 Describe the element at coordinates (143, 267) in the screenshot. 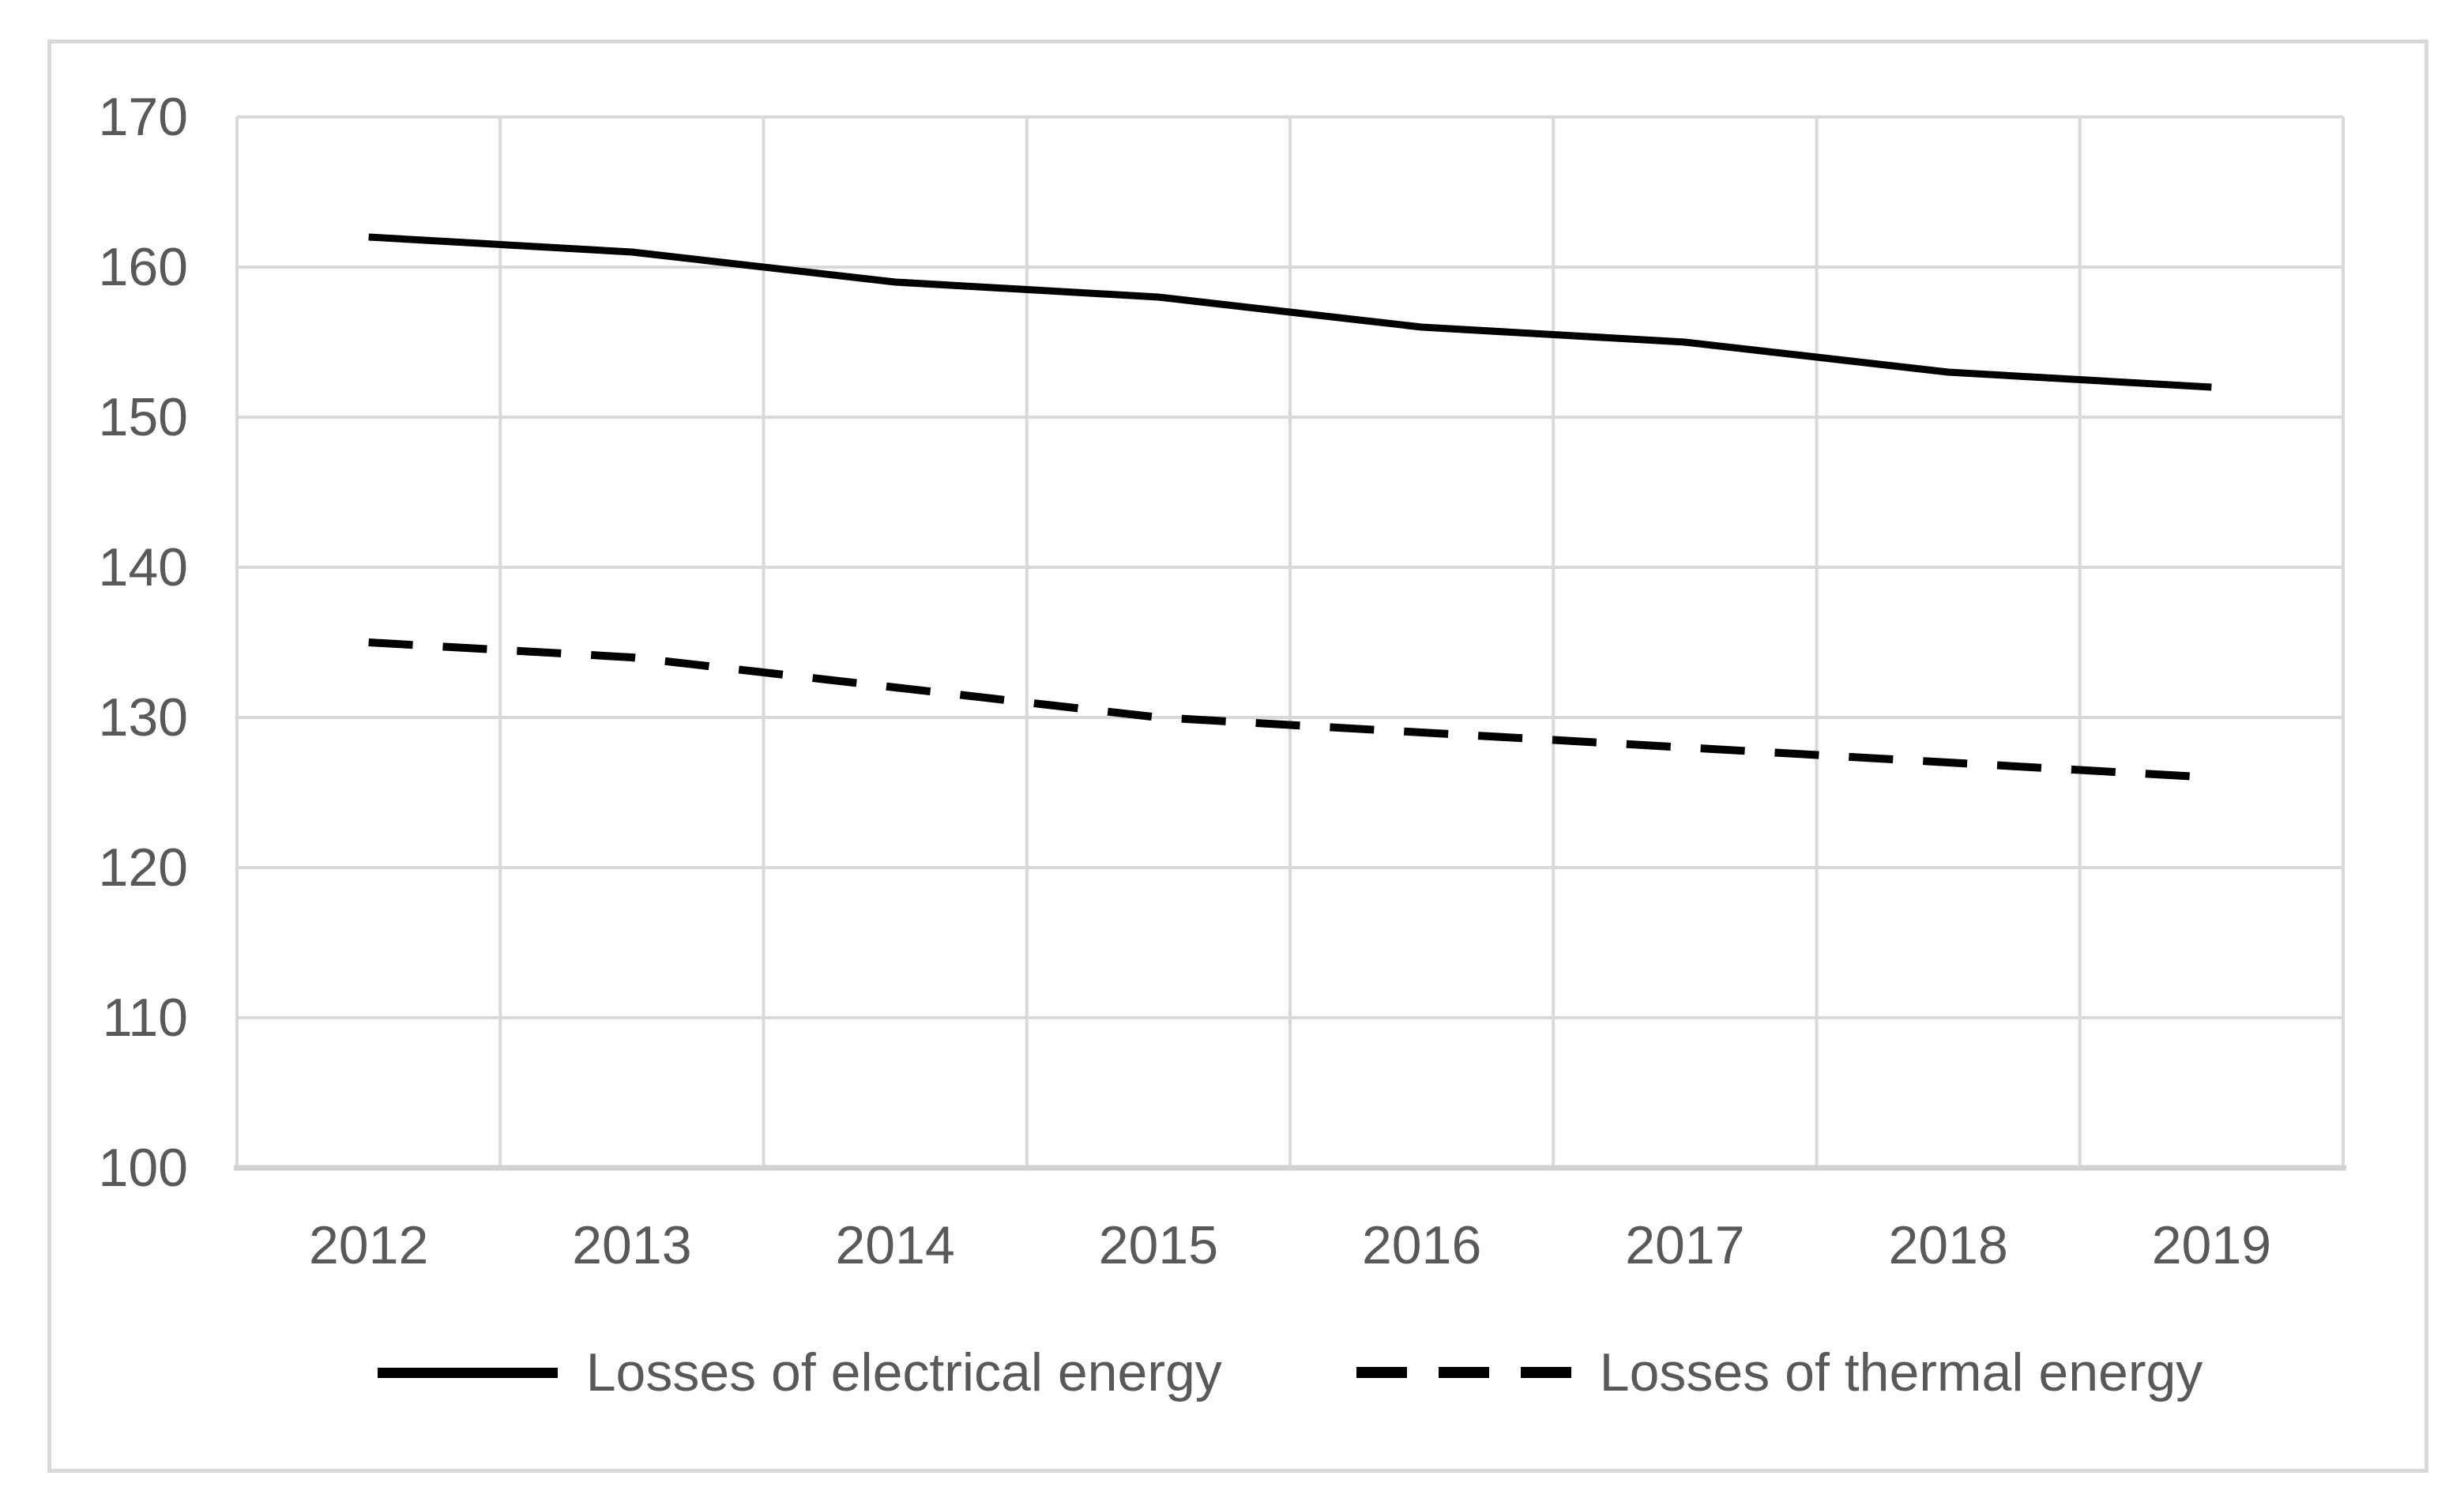

I see `y-axis-tick-label: 160` at that location.